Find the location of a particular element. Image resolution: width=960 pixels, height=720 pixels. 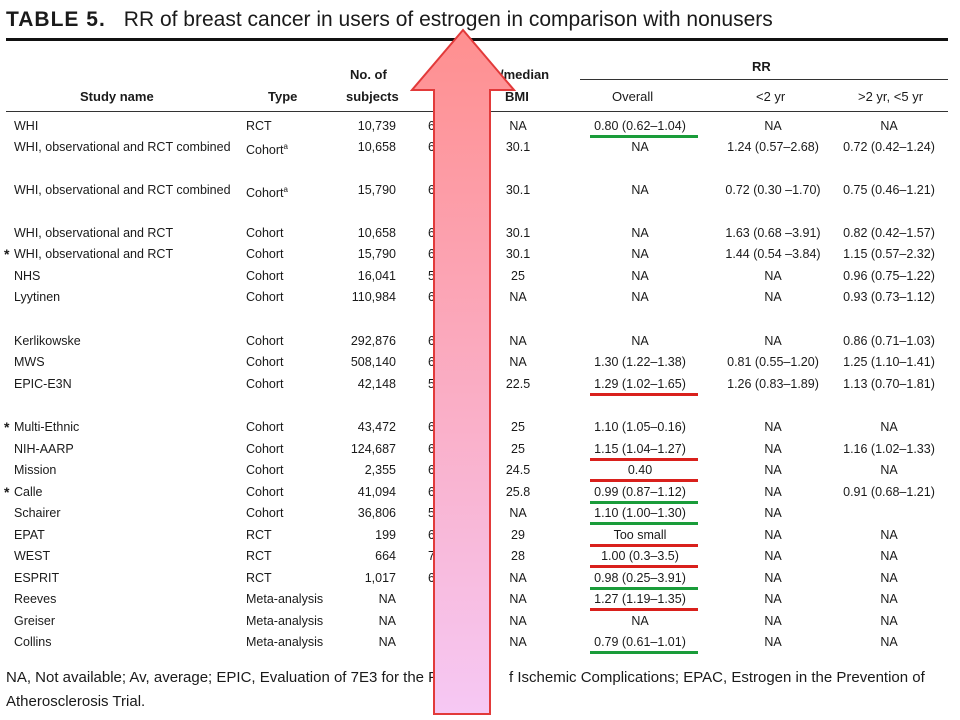

rr-gt2yr-cell: 0.72 (0.42–1.24) is located at coordinates (889, 147).